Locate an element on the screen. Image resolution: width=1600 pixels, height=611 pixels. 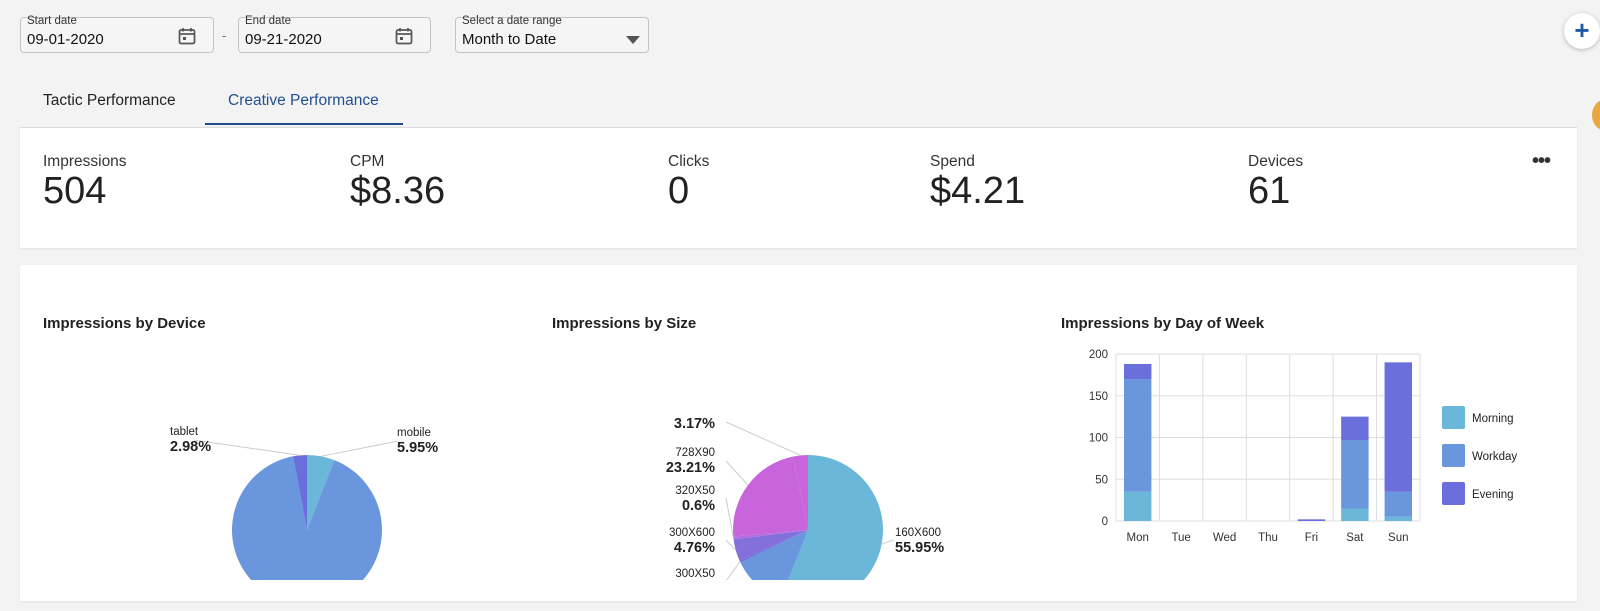
metric-spend: Spend $4.21 is located at coordinates (977, 182).